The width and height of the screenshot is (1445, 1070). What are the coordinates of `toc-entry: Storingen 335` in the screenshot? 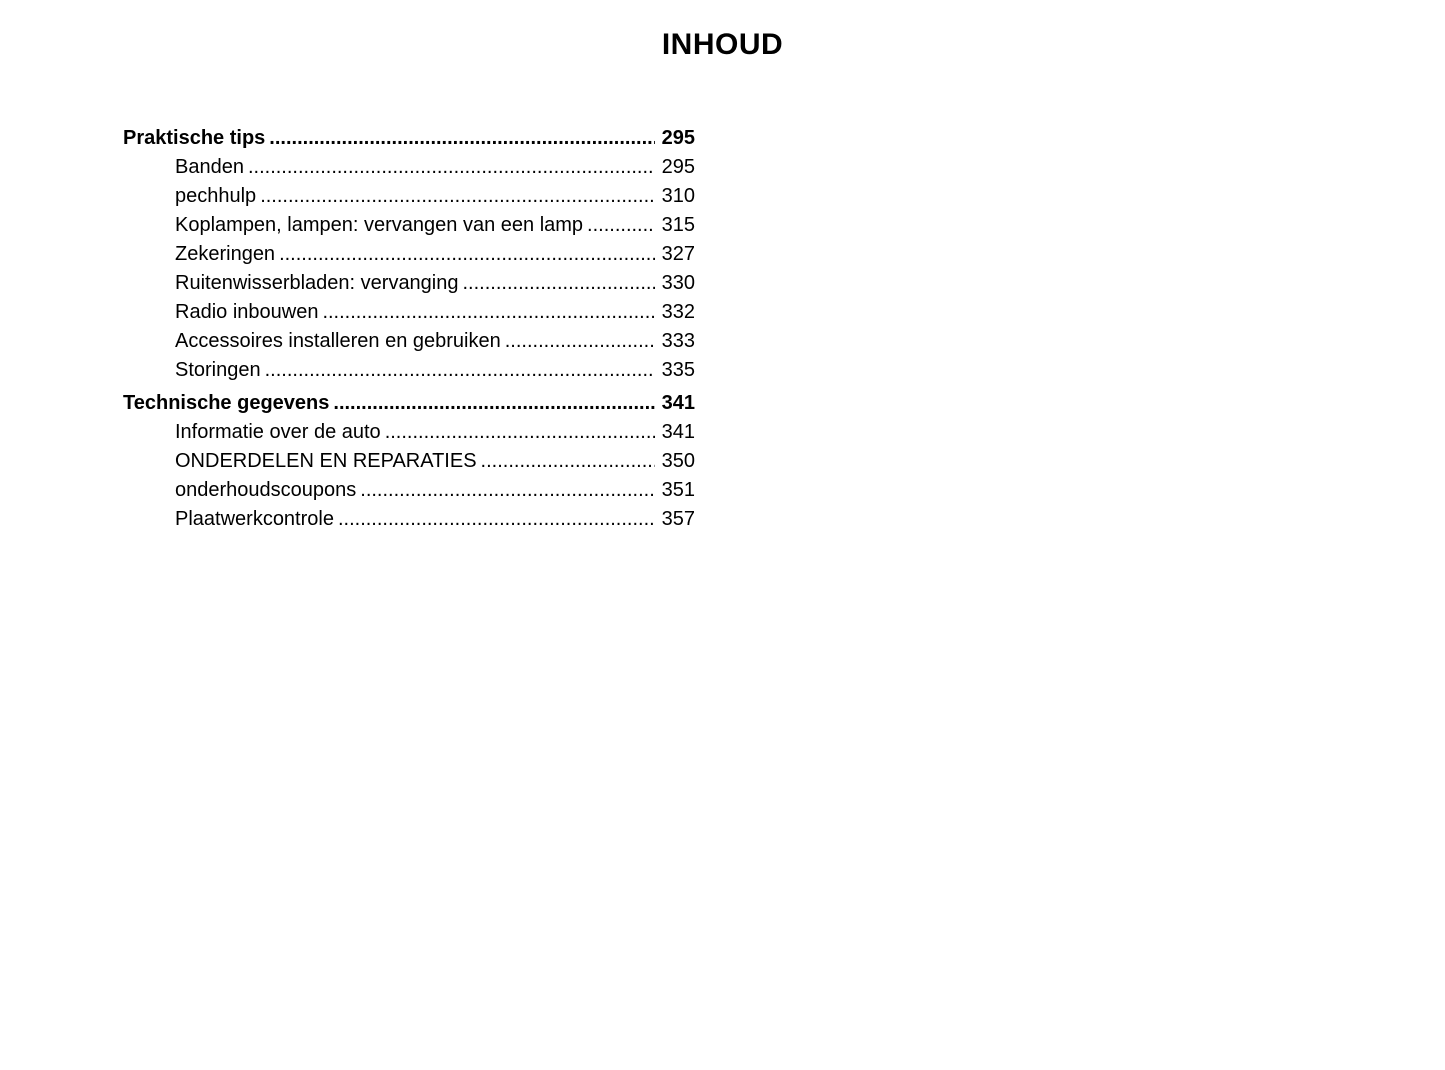 It's located at (409, 370).